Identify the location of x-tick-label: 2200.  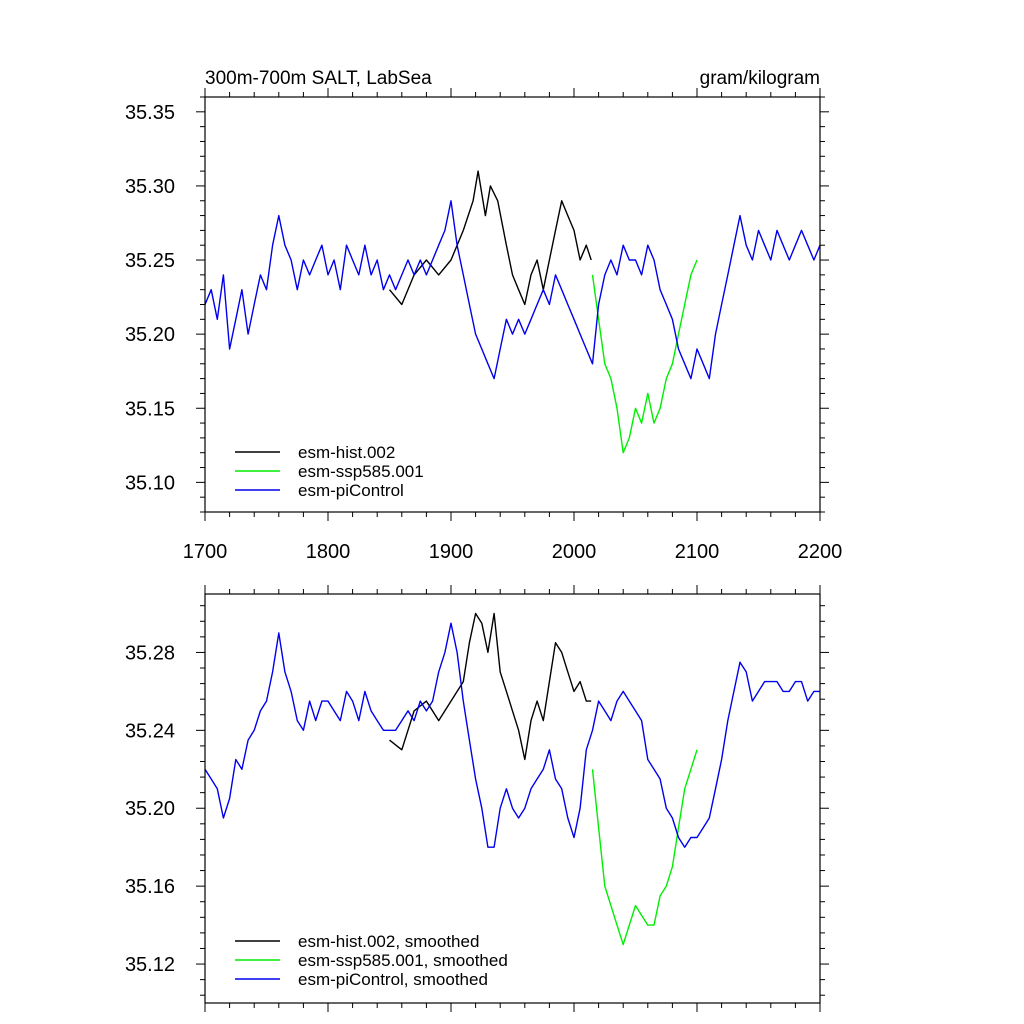
(820, 552).